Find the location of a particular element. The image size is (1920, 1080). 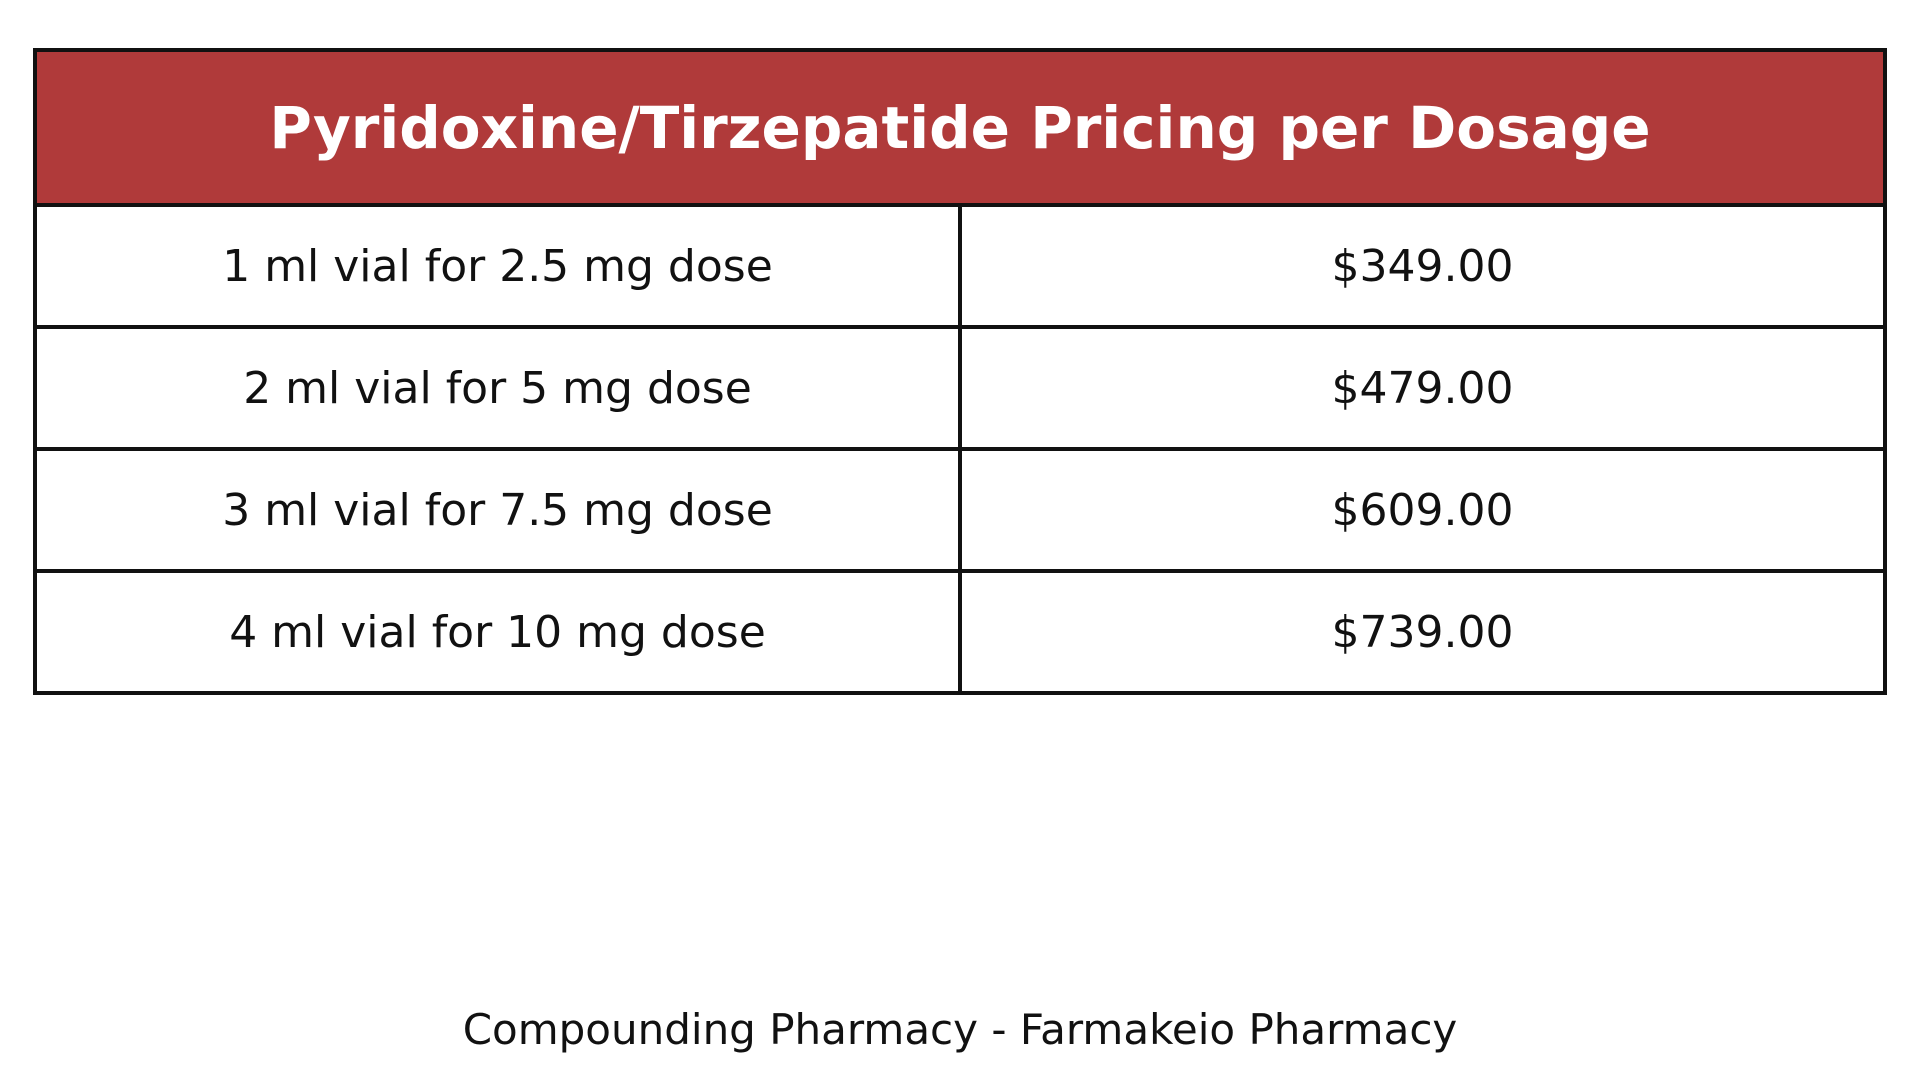

table-row: 4 ml vial for 10 mg dose $739.00 is located at coordinates (960, 632).